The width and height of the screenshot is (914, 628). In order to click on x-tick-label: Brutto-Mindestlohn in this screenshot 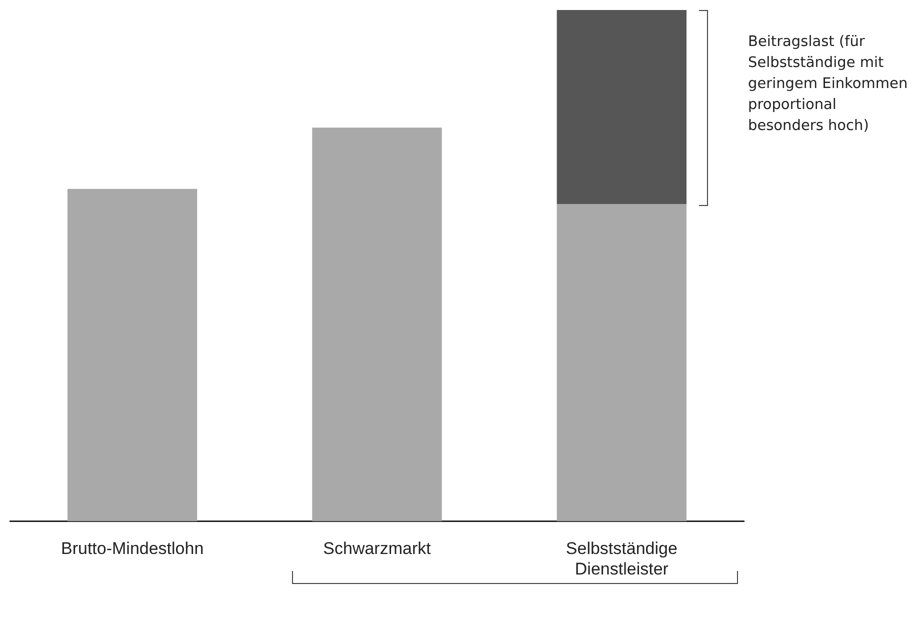, I will do `click(132, 548)`.